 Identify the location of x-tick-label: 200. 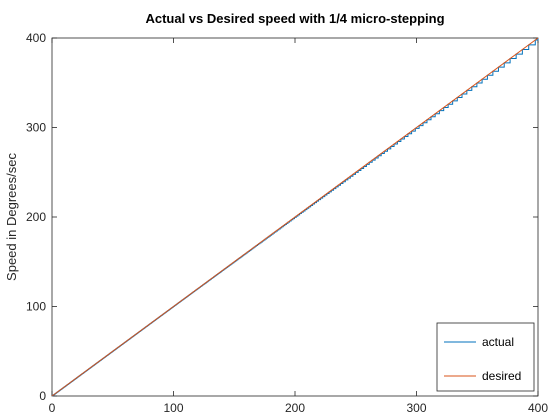
(295, 408).